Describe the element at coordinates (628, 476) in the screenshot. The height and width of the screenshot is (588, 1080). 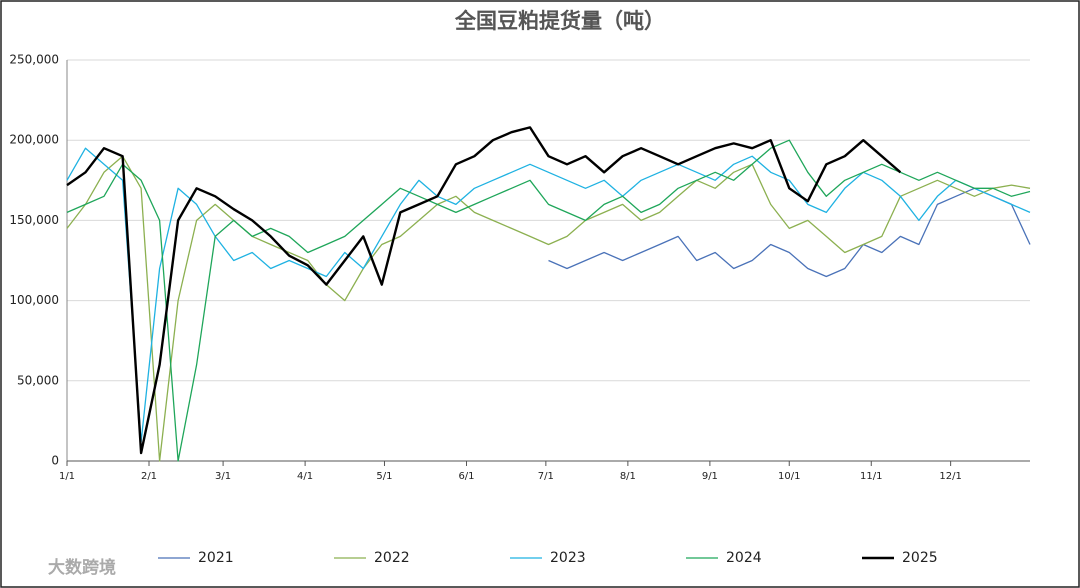
I see `x-tick-label: 8/1` at that location.